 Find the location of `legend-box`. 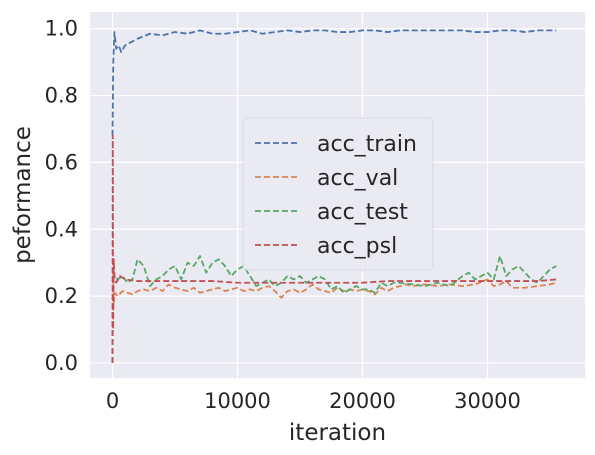

legend-box is located at coordinates (338, 194).